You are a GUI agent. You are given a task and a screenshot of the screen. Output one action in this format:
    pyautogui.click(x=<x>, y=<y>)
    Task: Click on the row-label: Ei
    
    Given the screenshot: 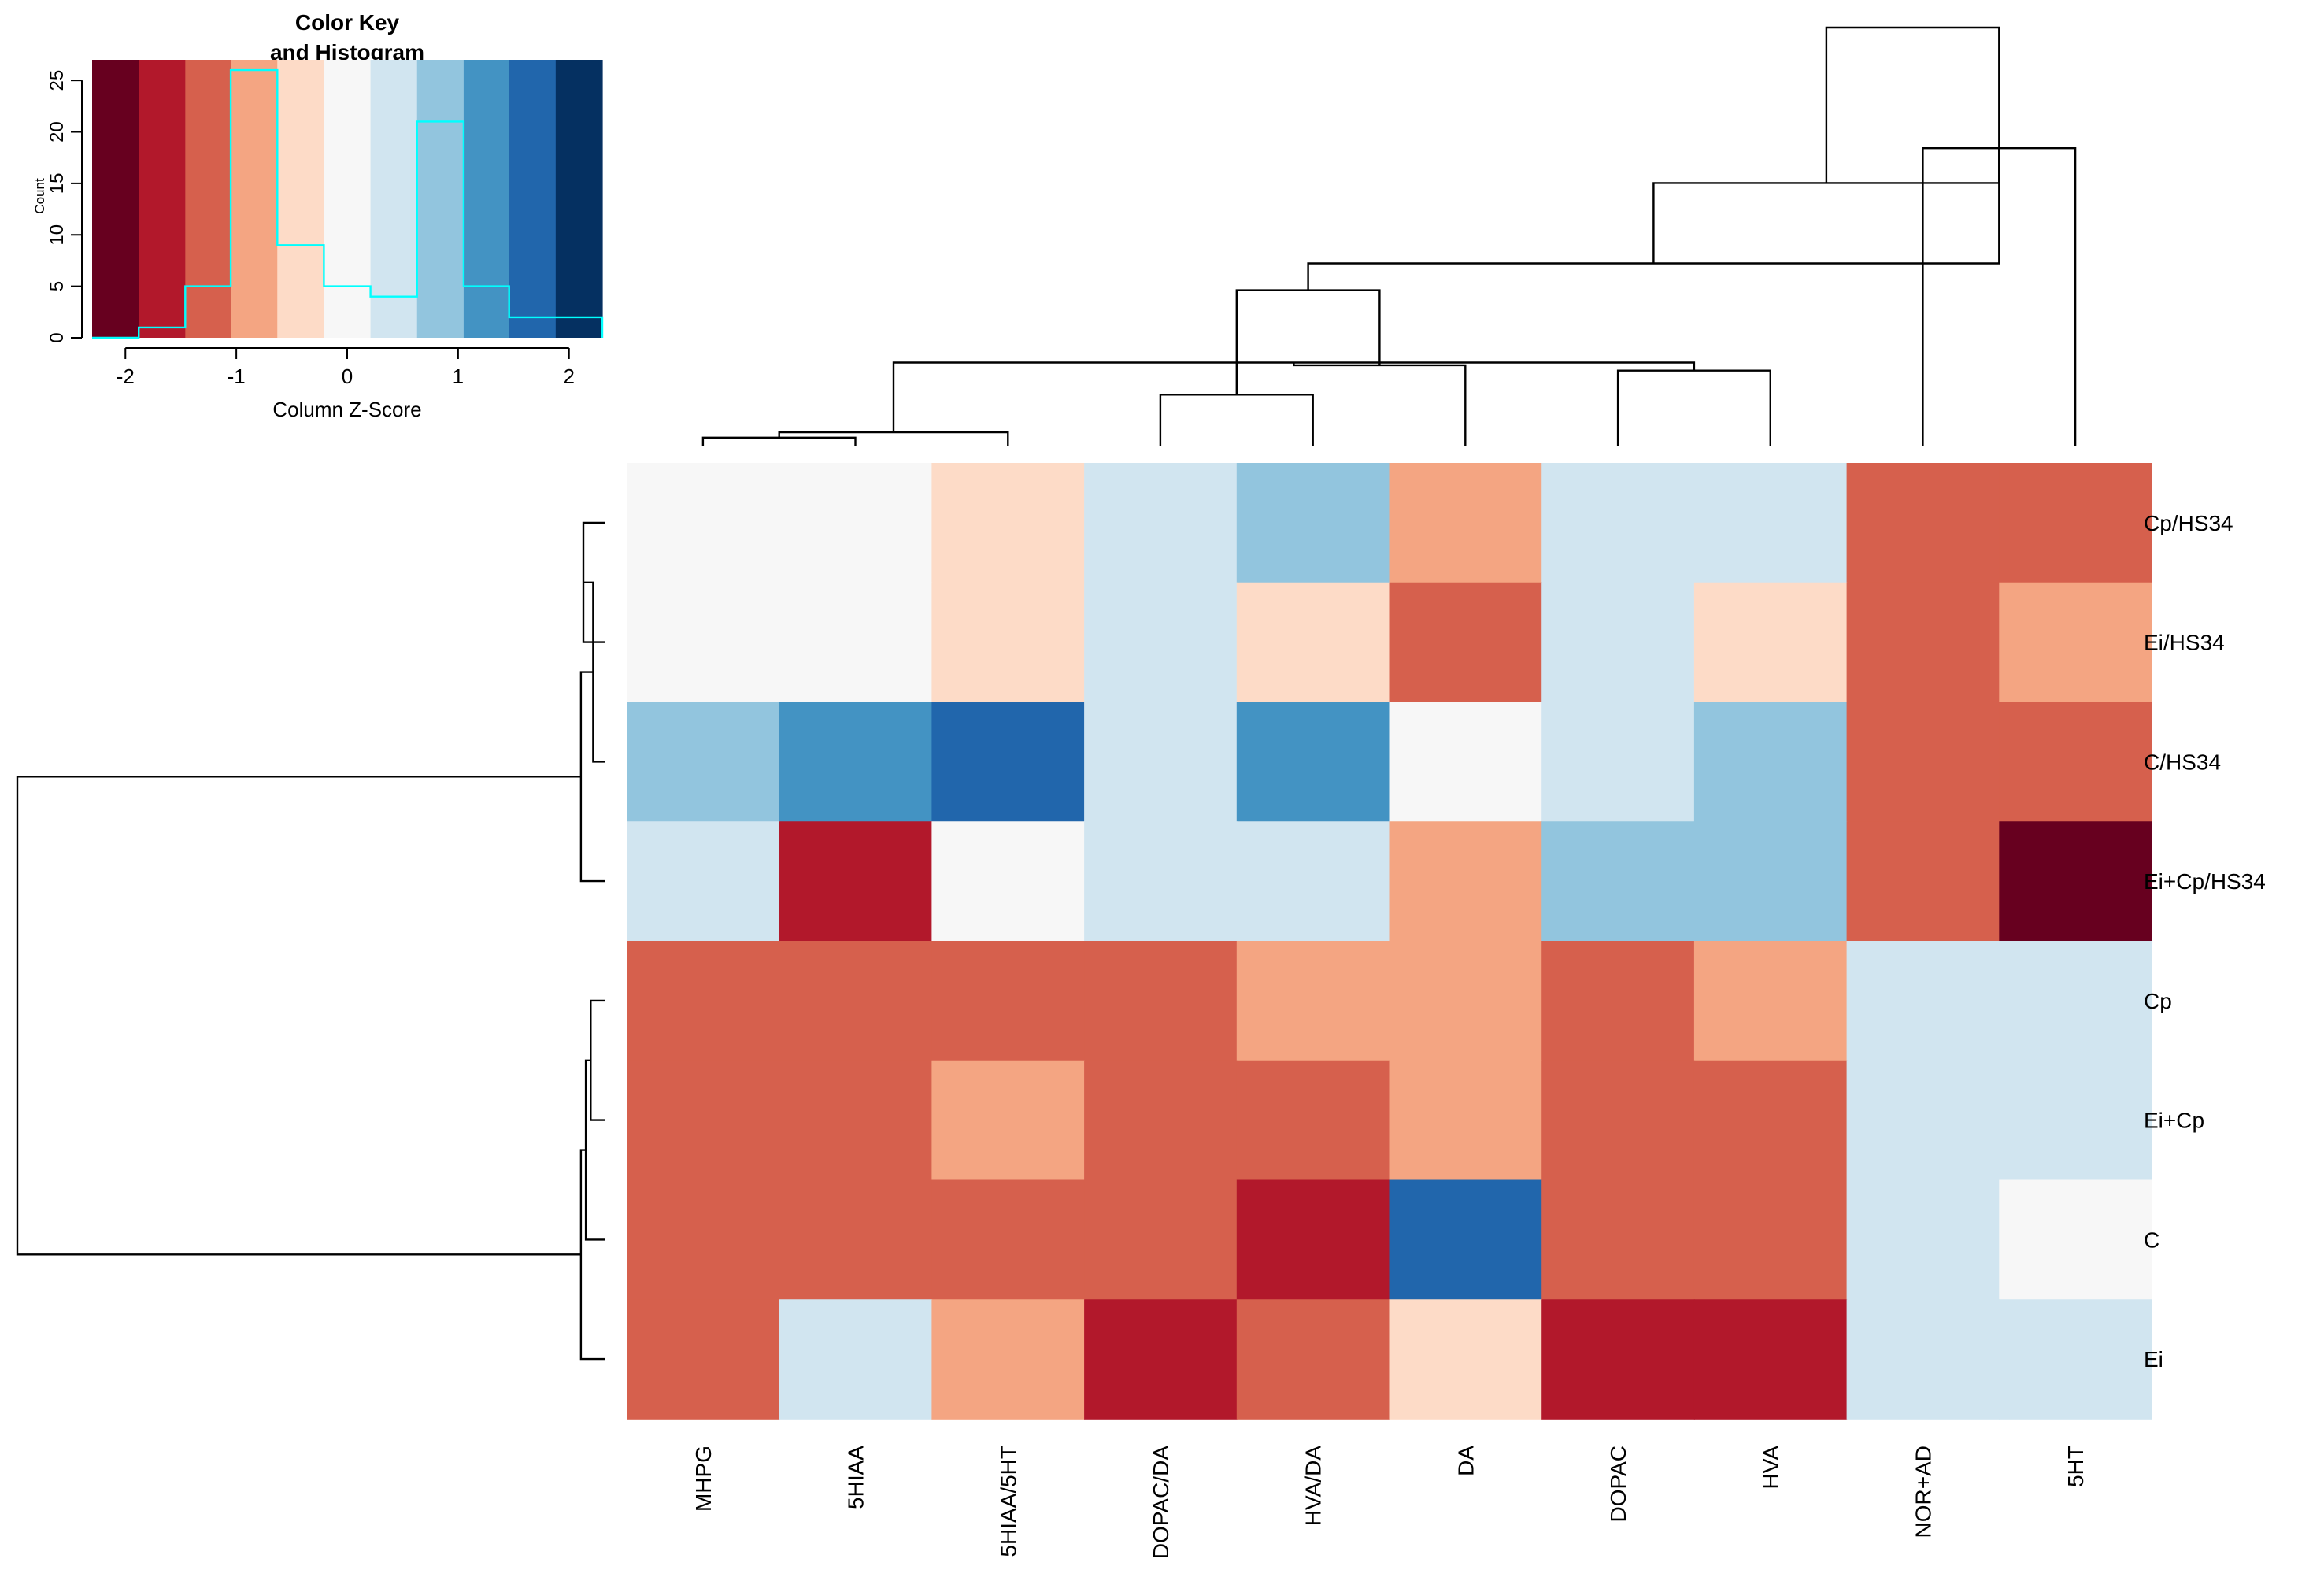 What is the action you would take?
    pyautogui.click(x=2153, y=1359)
    